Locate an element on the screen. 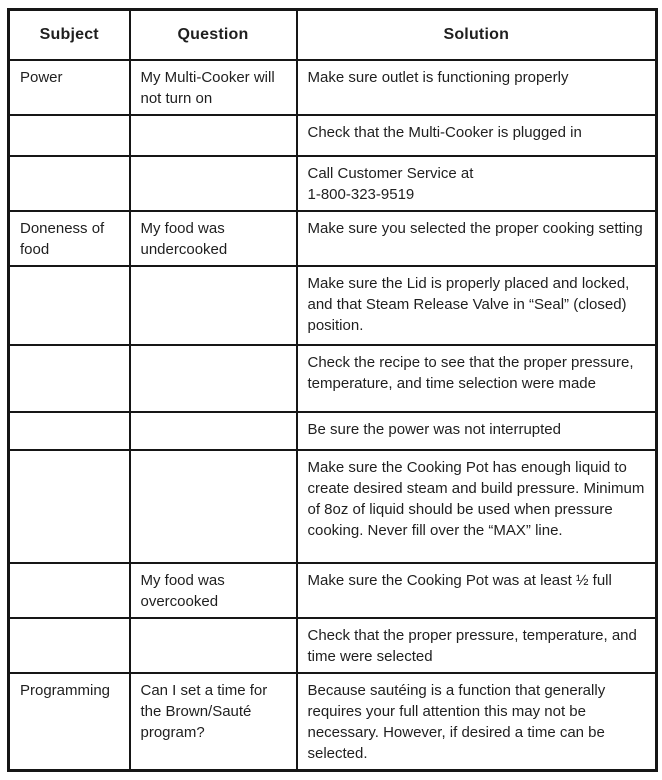 The image size is (662, 780). table-row: Be sure the power was not interrupted is located at coordinates (332, 430).